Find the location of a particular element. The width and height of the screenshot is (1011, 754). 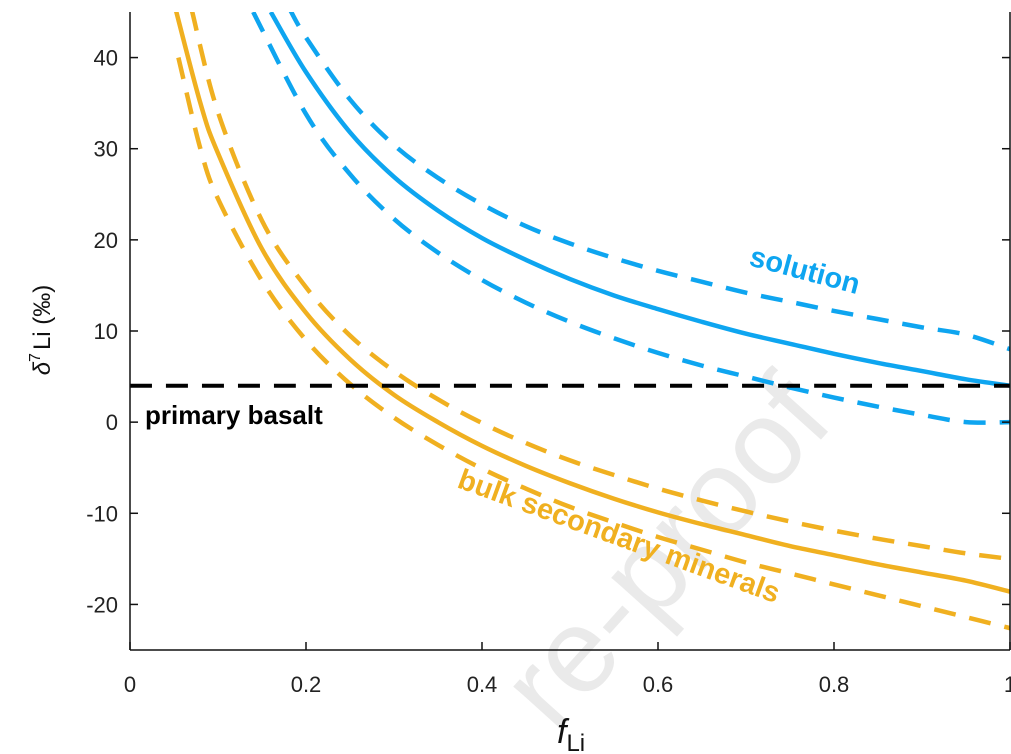

x-tick-label: 0.8 is located at coordinates (834, 684).